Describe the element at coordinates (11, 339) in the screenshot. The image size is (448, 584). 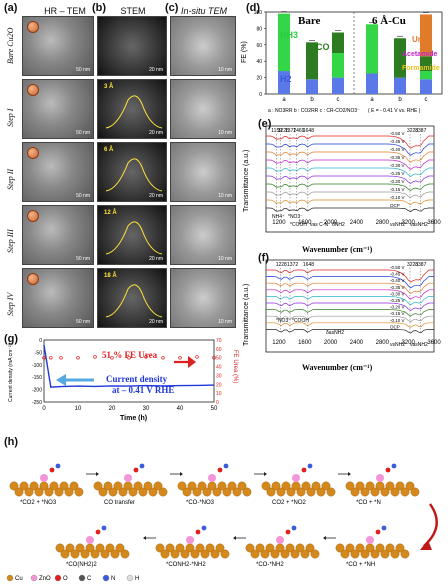
I see `panel-label-g: (g)` at that location.